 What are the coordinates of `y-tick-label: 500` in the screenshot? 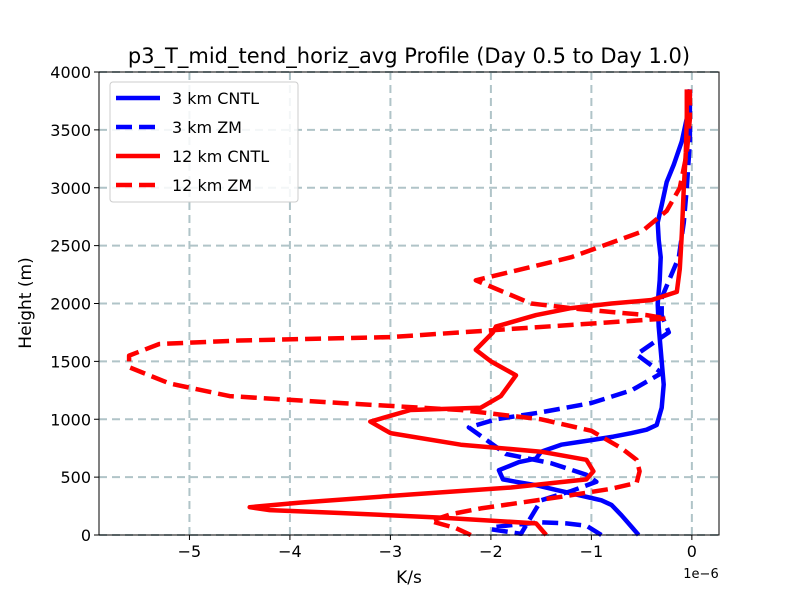 It's located at (75, 477).